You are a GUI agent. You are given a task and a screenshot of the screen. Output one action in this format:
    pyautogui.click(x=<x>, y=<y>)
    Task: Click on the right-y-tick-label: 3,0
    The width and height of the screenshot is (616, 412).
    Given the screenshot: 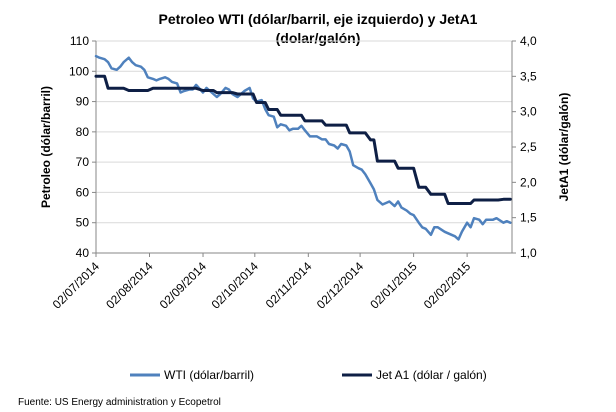 What is the action you would take?
    pyautogui.click(x=528, y=112)
    